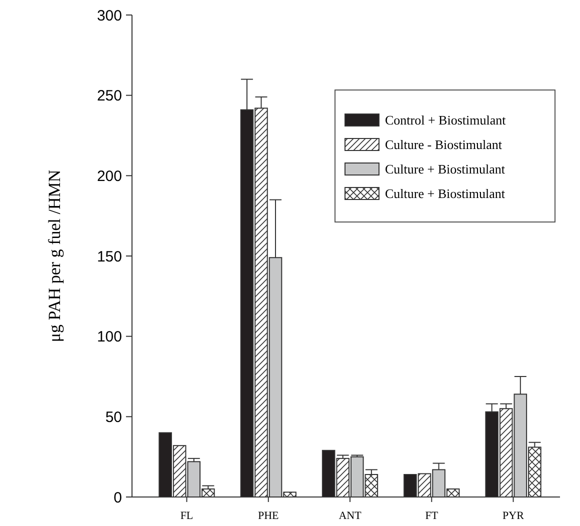  Describe the element at coordinates (109, 337) in the screenshot. I see `y-tick-label: 100` at that location.